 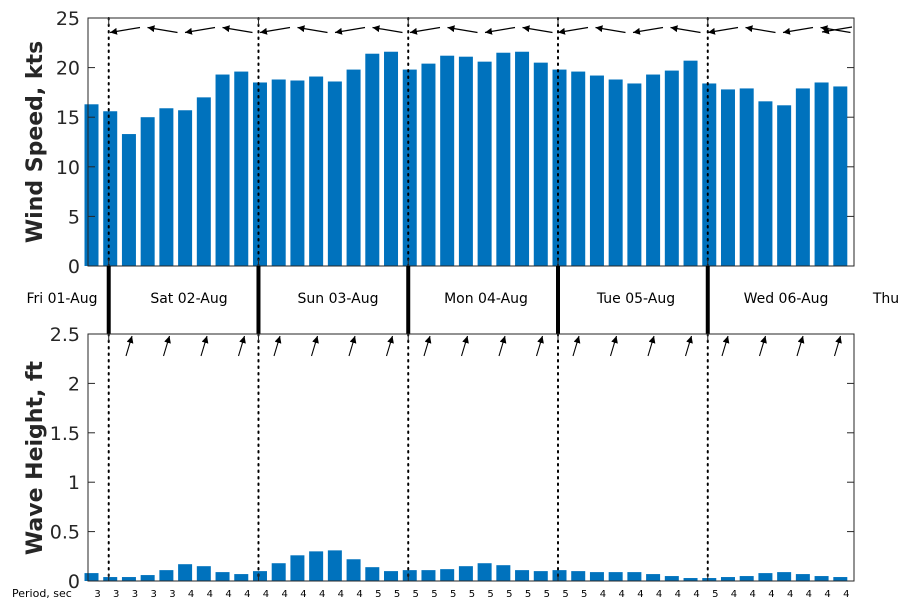 I want to click on wave-y-tick-label: 1, so click(x=74, y=483).